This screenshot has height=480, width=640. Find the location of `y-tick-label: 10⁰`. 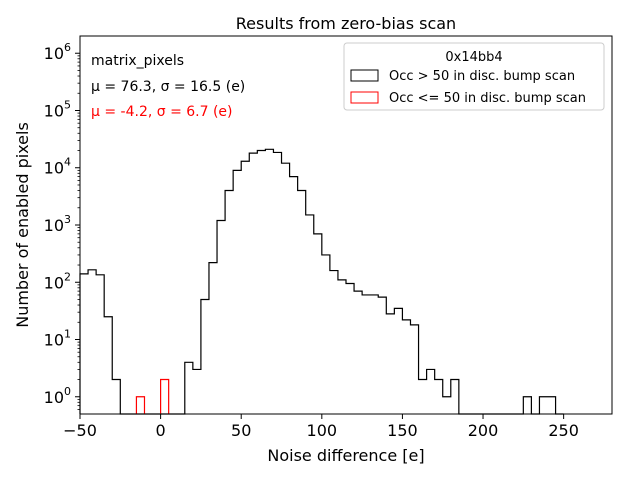

y-tick-label: 10⁰ is located at coordinates (57, 396).